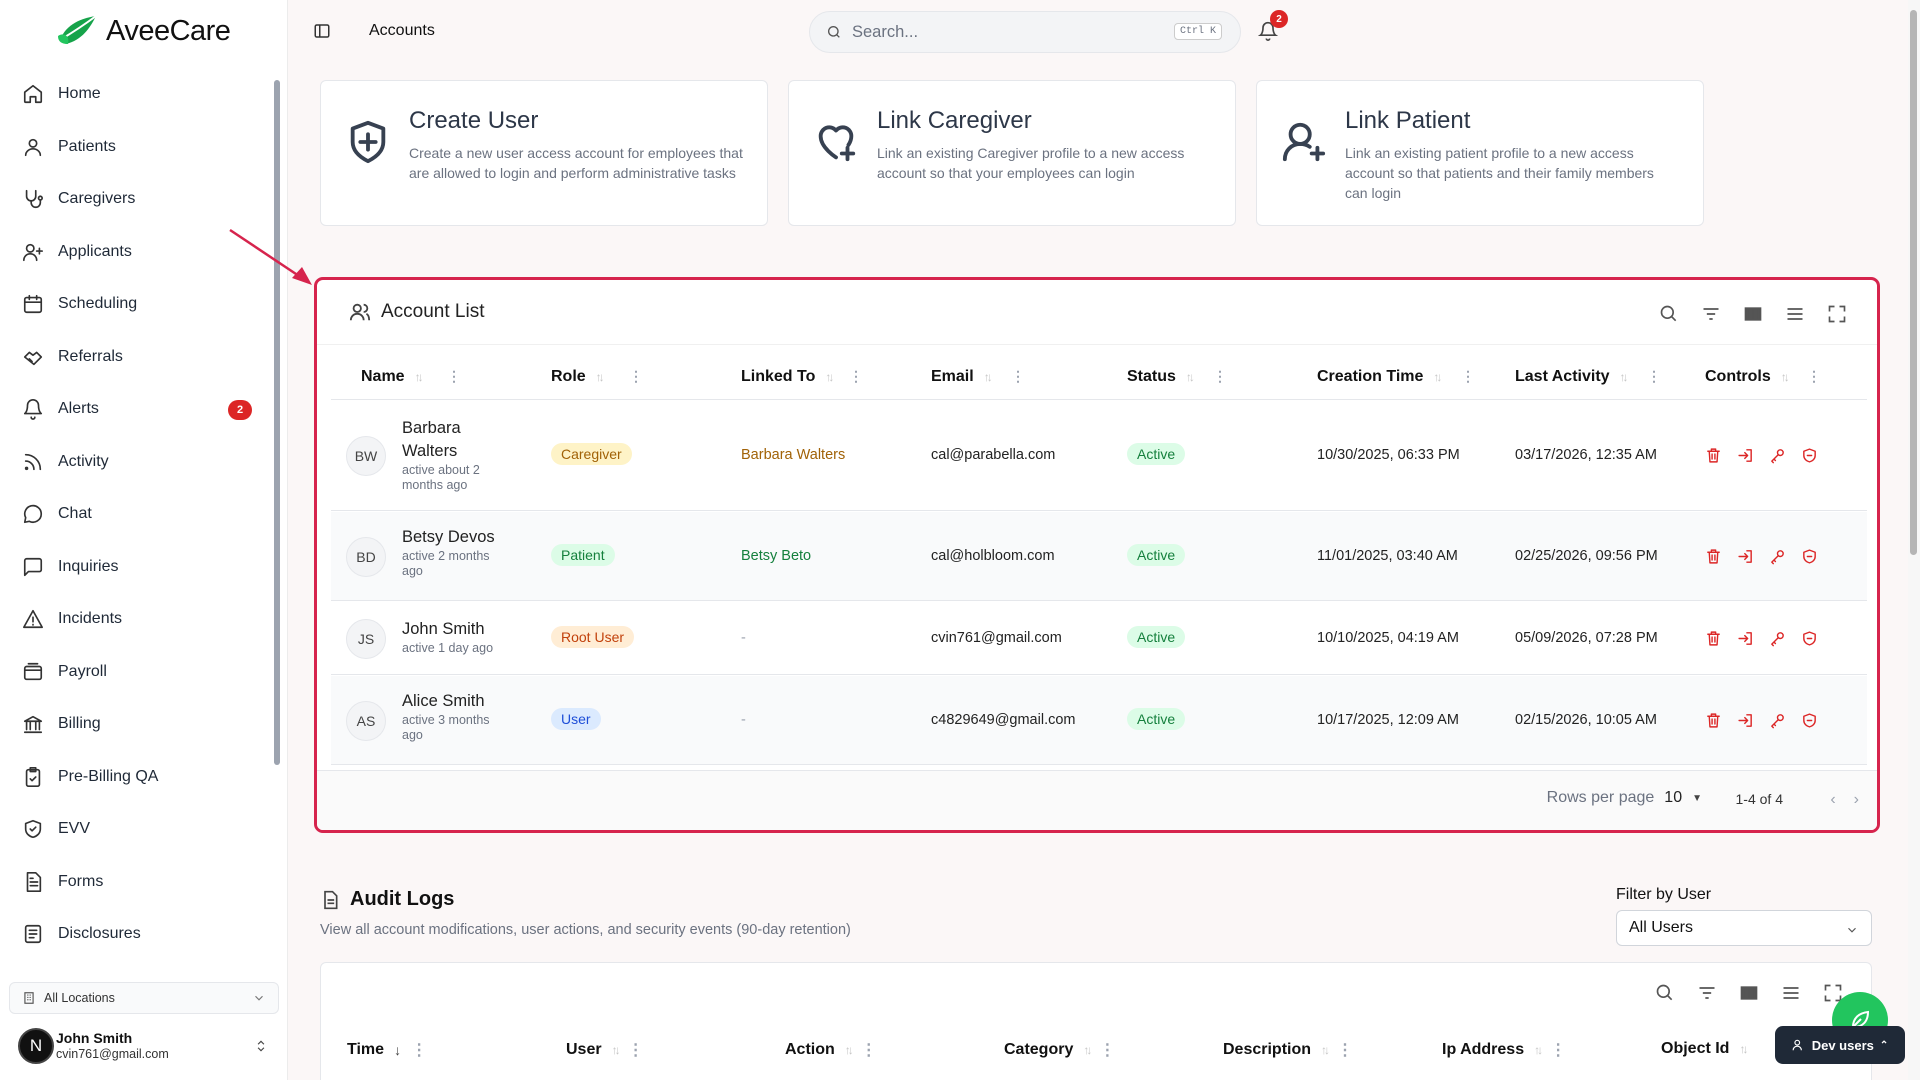 The height and width of the screenshot is (1080, 1920). Describe the element at coordinates (431, 439) in the screenshot. I see `account-name: Barbara Walters` at that location.